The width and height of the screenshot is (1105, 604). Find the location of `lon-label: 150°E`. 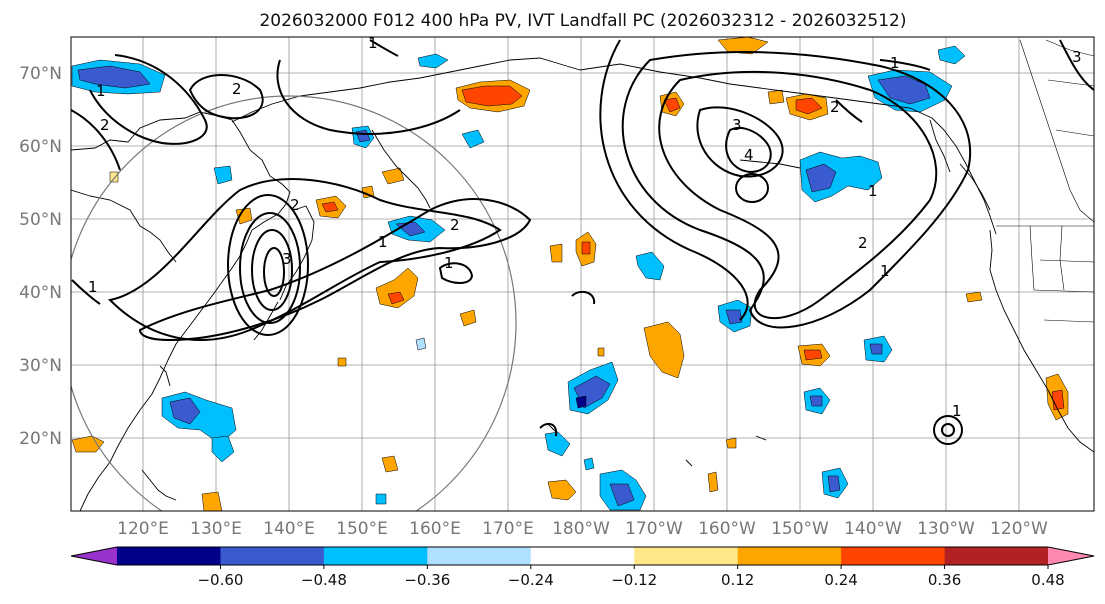

lon-label: 150°E is located at coordinates (362, 529).